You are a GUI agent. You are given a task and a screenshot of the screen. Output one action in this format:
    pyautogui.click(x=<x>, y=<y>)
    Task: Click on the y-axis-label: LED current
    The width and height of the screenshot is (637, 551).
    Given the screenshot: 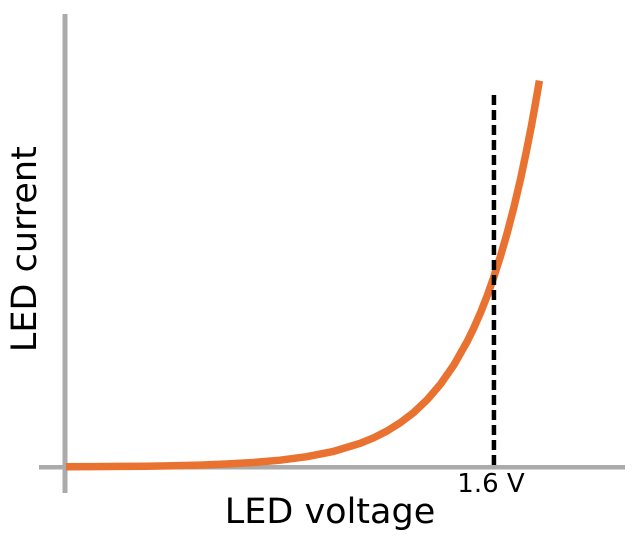 What is the action you would take?
    pyautogui.click(x=24, y=249)
    